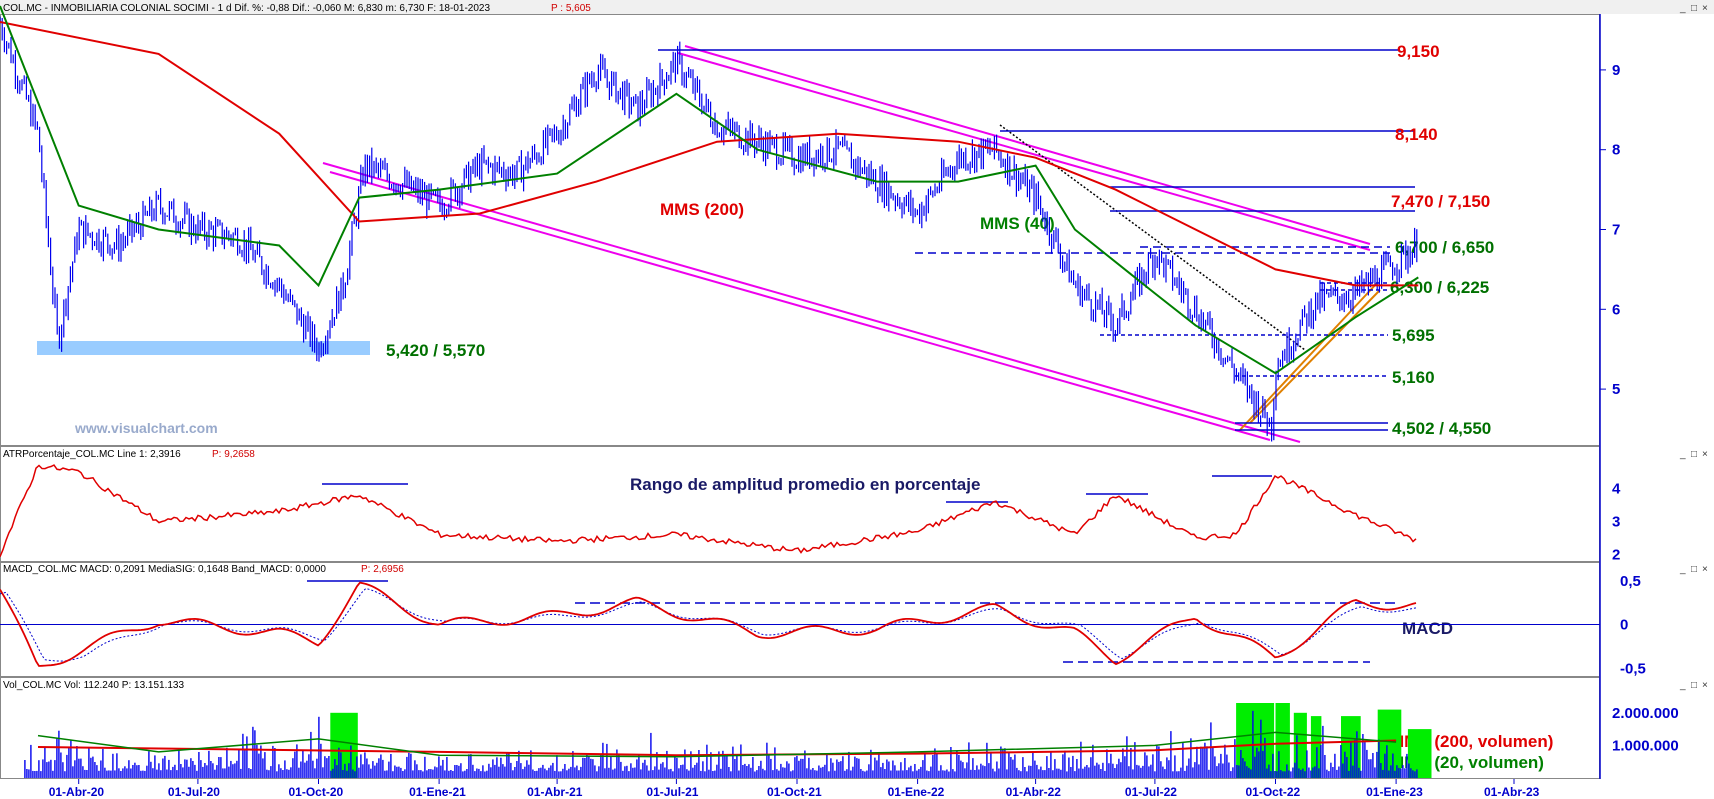 Image resolution: width=1714 pixels, height=799 pixels. What do you see at coordinates (702, 209) in the screenshot?
I see `mms200-annotation: MMS (200)` at bounding box center [702, 209].